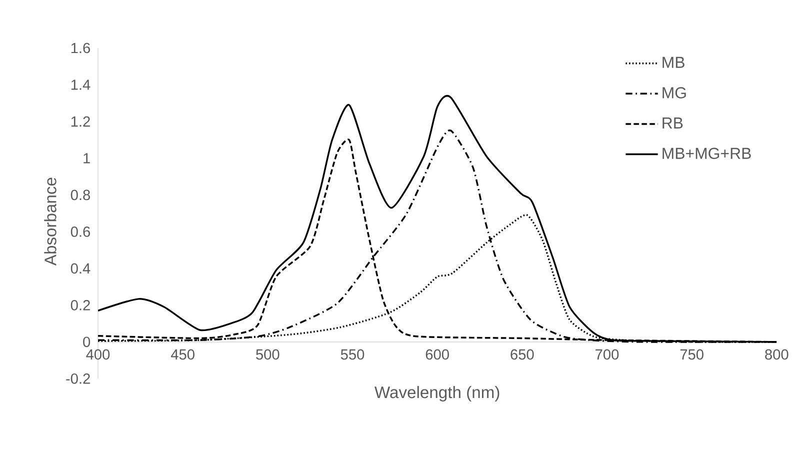 The width and height of the screenshot is (802, 470). What do you see at coordinates (98, 354) in the screenshot?
I see `x-tick-label: 400` at bounding box center [98, 354].